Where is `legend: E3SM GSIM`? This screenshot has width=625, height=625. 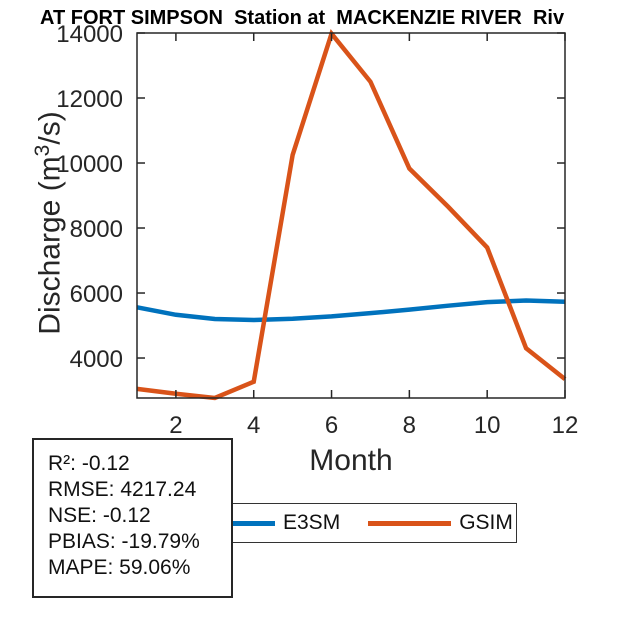
legend: E3SM GSIM is located at coordinates (349, 523).